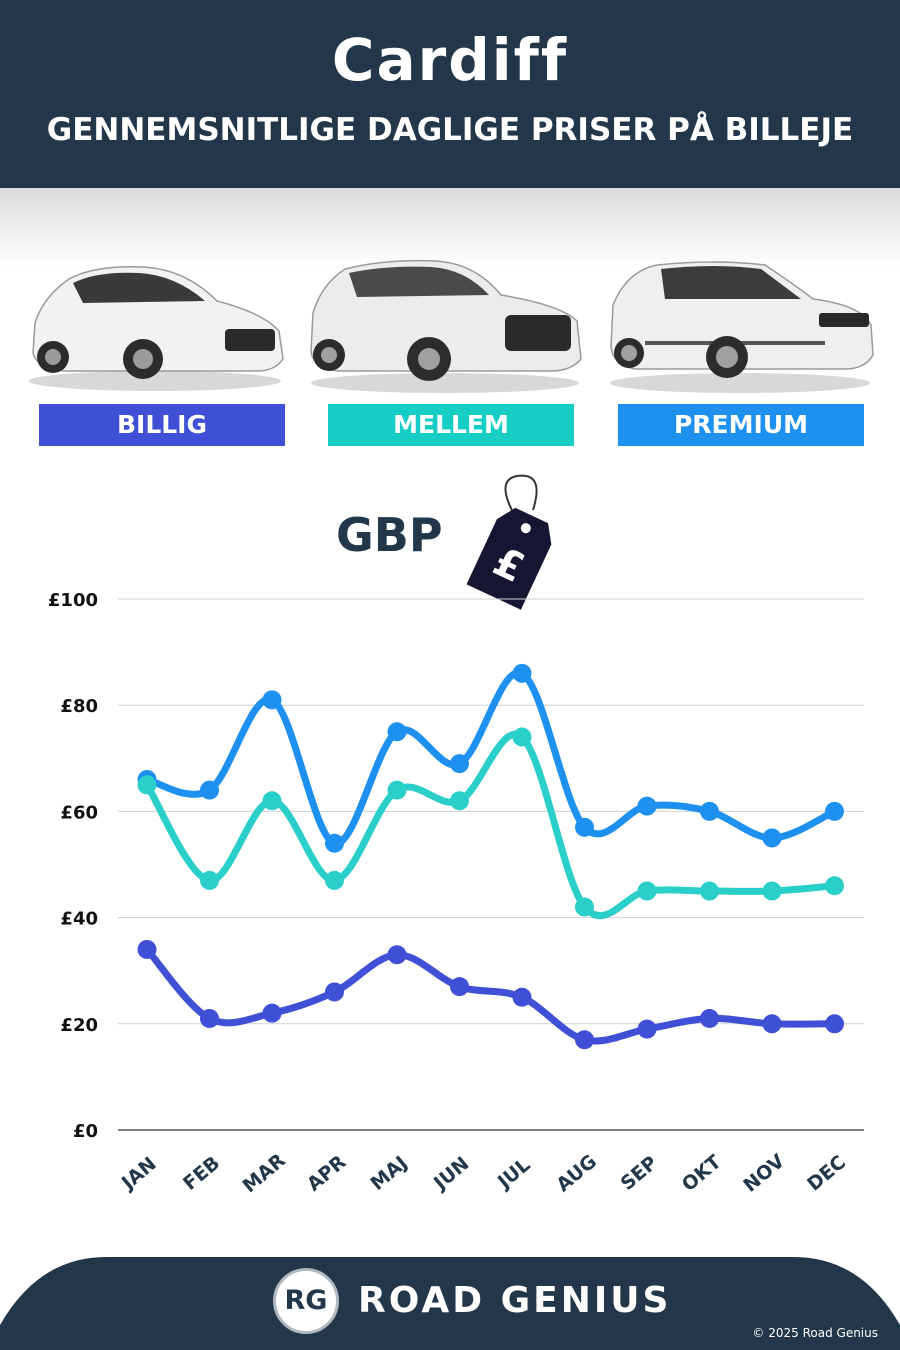 Image resolution: width=900 pixels, height=1350 pixels. I want to click on x-tick-label: OKT, so click(702, 1173).